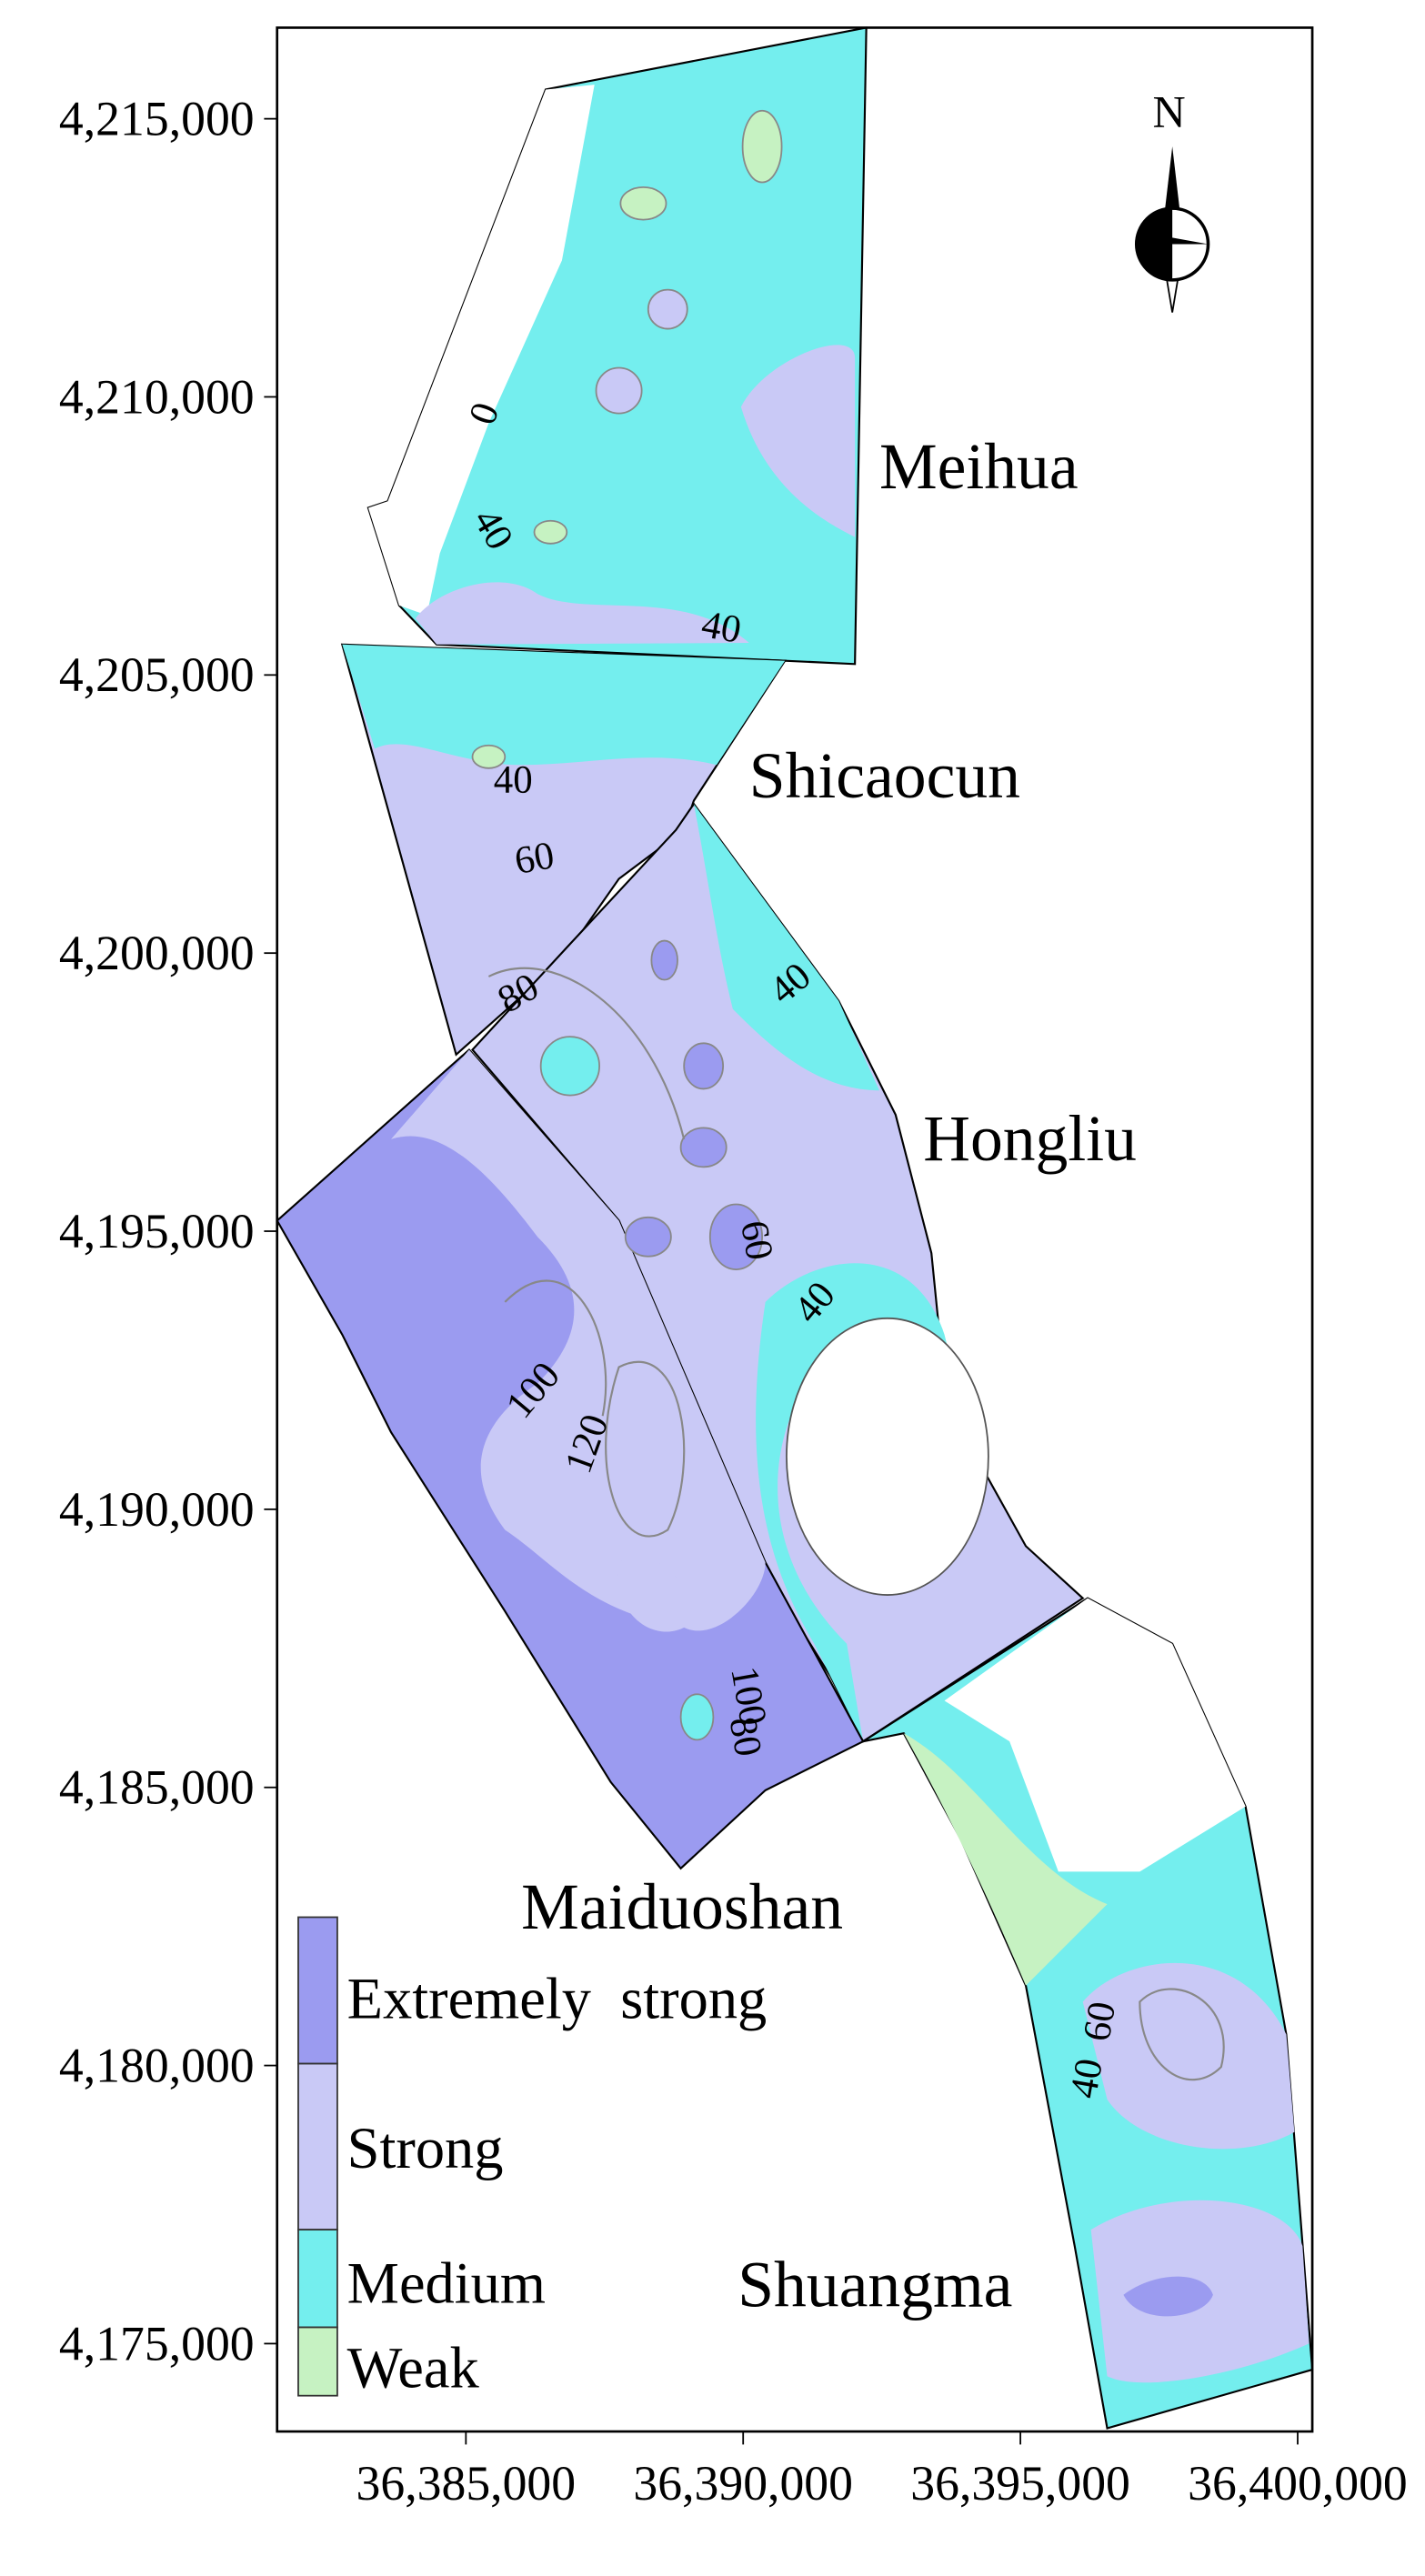  What do you see at coordinates (798, 441) in the screenshot?
I see `meihua-strong` at bounding box center [798, 441].